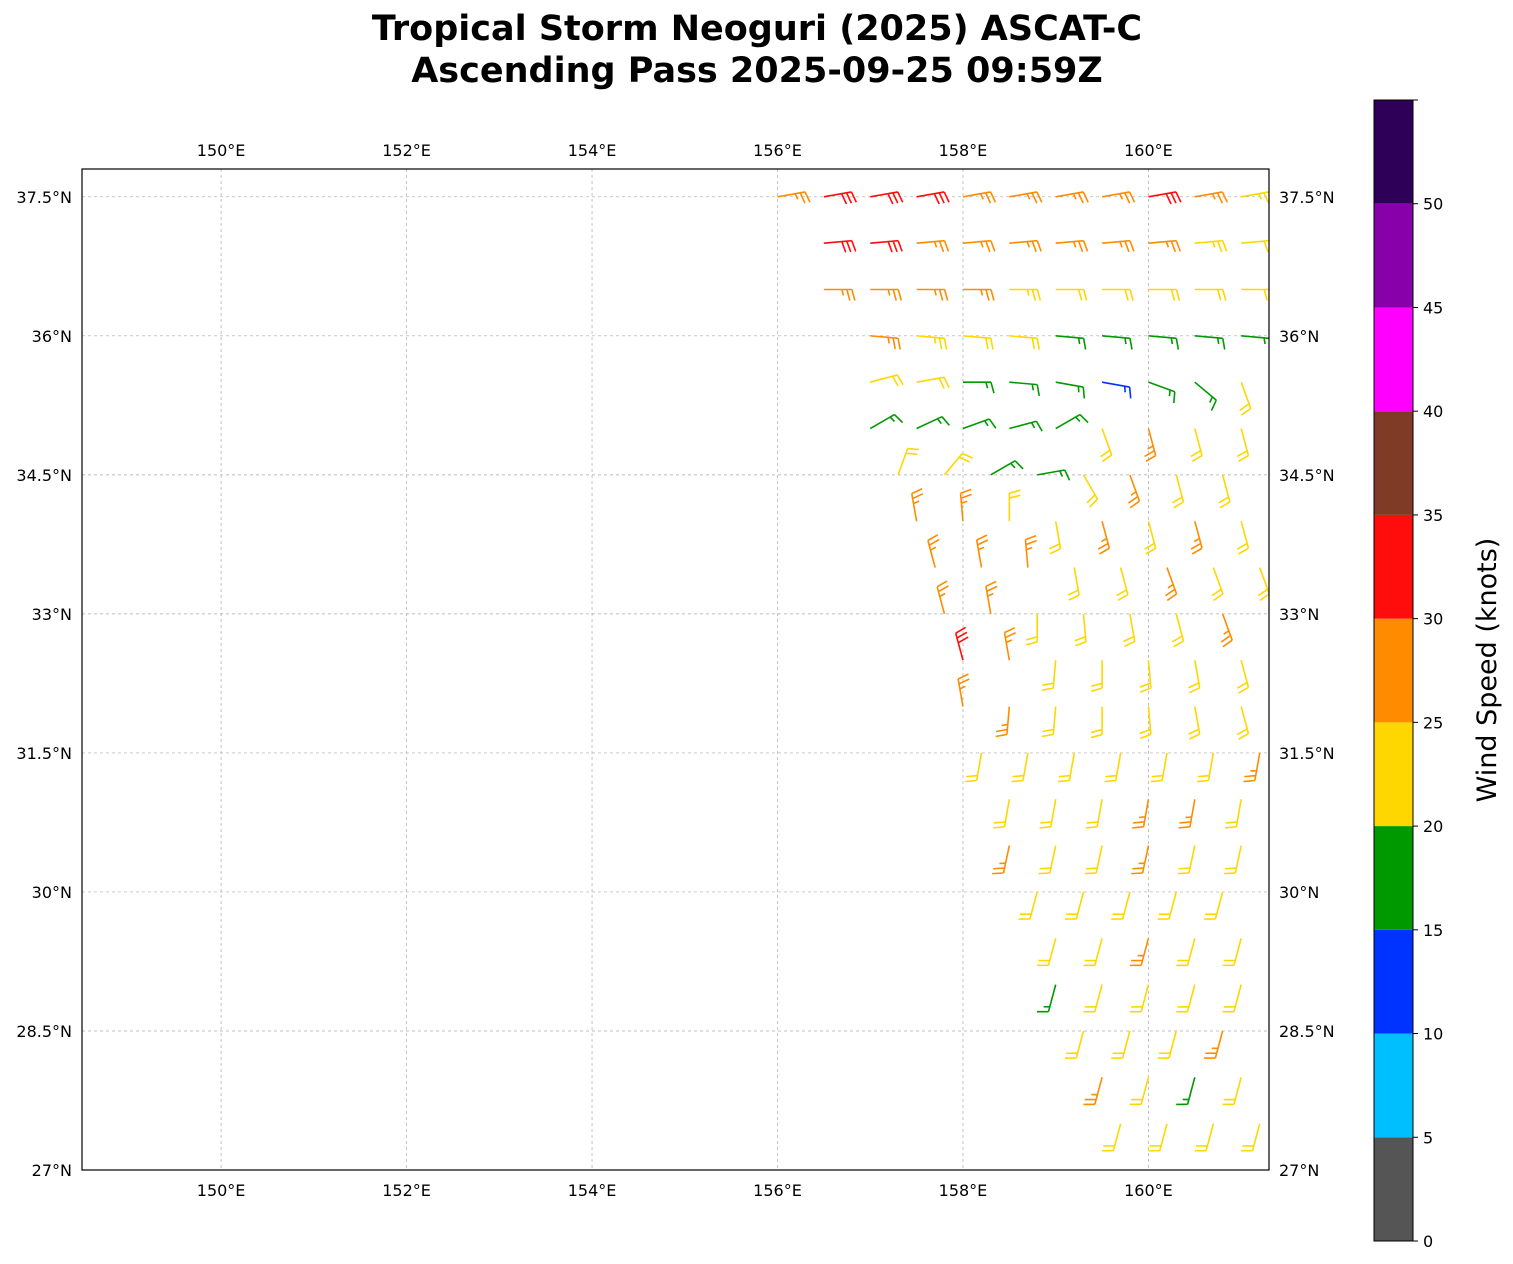 This screenshot has height=1264, width=1513. I want to click on lat-tick-label-right: 34.5°N, so click(1307, 475).